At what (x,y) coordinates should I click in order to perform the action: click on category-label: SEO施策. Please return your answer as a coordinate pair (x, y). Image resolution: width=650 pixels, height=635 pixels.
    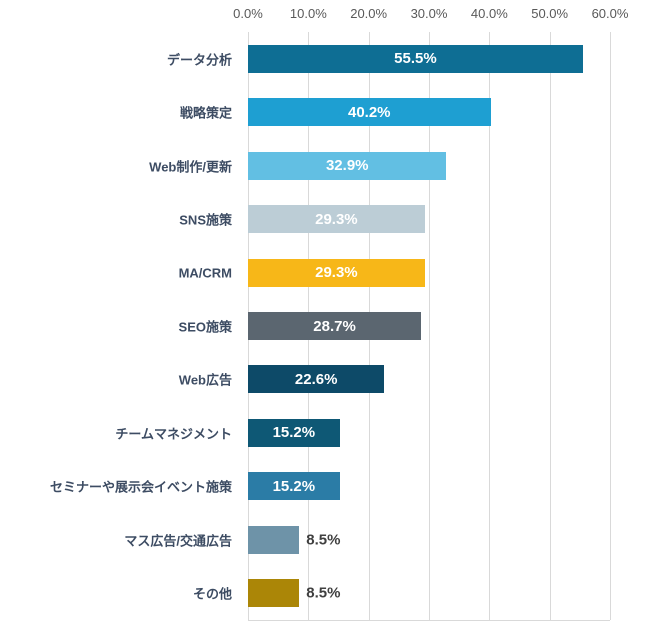
    Looking at the image, I should click on (205, 327).